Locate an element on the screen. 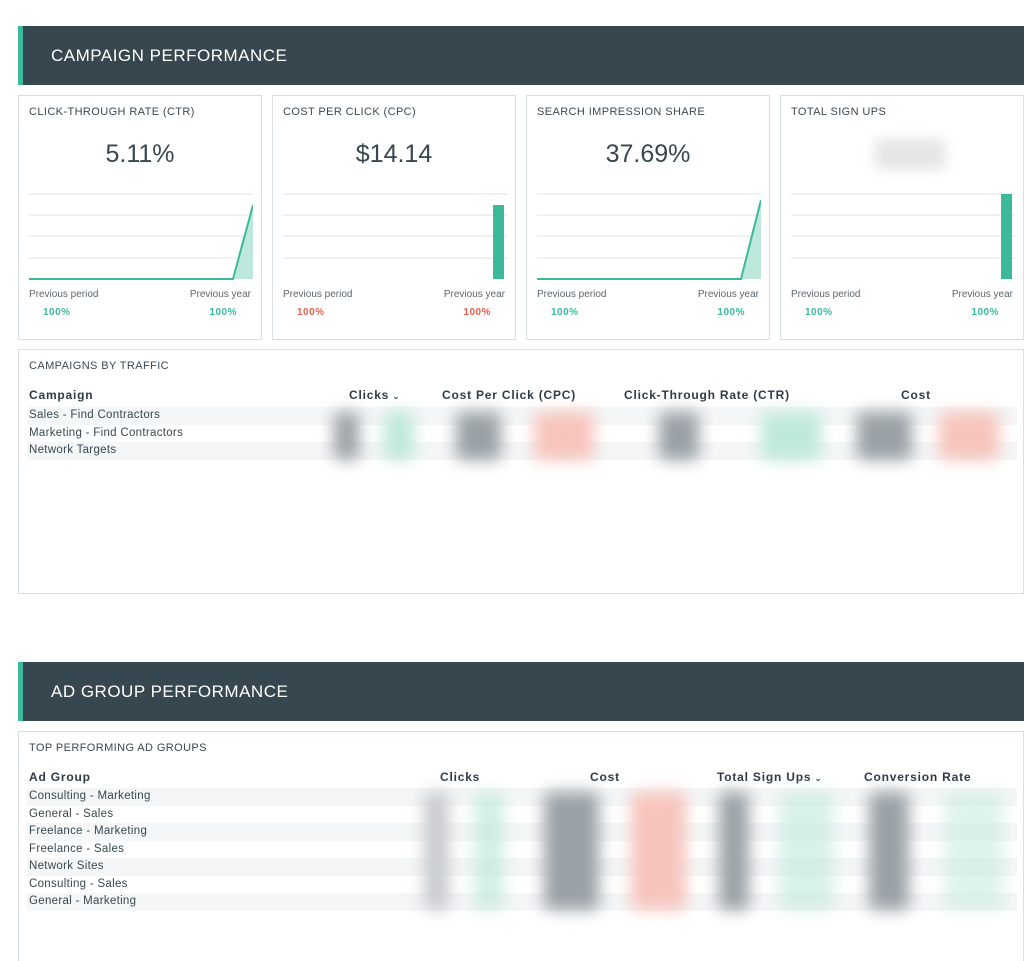 This screenshot has width=1024, height=961. table-row: Marketing - Find Contractors is located at coordinates (106, 432).